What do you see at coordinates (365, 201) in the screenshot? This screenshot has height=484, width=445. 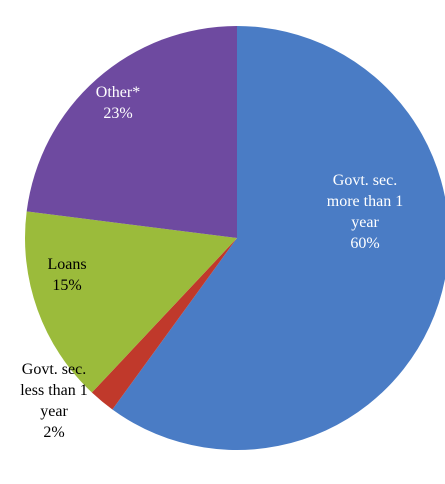 I see `slice-category-label: more than 1` at bounding box center [365, 201].